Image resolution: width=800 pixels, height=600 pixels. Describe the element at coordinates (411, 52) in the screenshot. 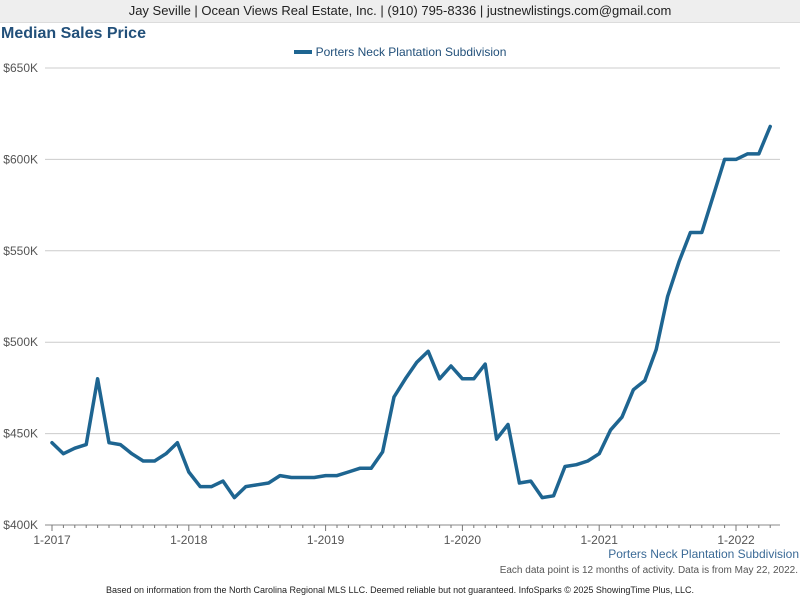

I see `legend-label: Porters Neck Plantation Subdivision` at that location.